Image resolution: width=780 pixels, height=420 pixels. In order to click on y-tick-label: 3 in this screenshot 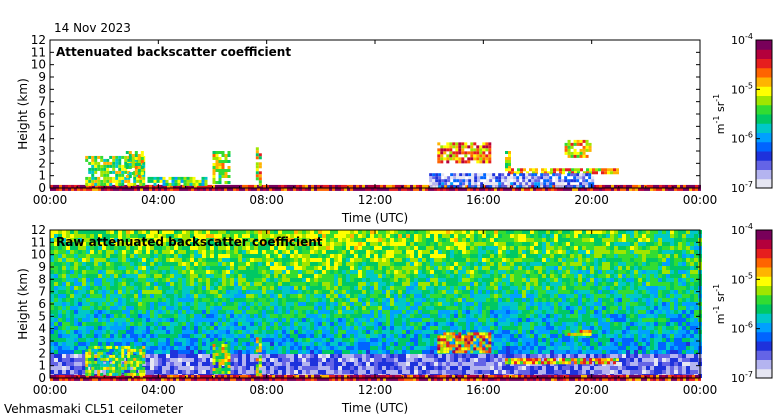, I will do `click(42, 151)`.